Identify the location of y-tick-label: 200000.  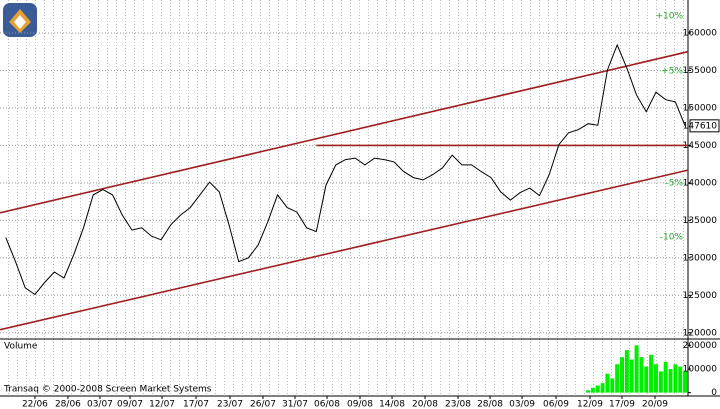
(700, 346).